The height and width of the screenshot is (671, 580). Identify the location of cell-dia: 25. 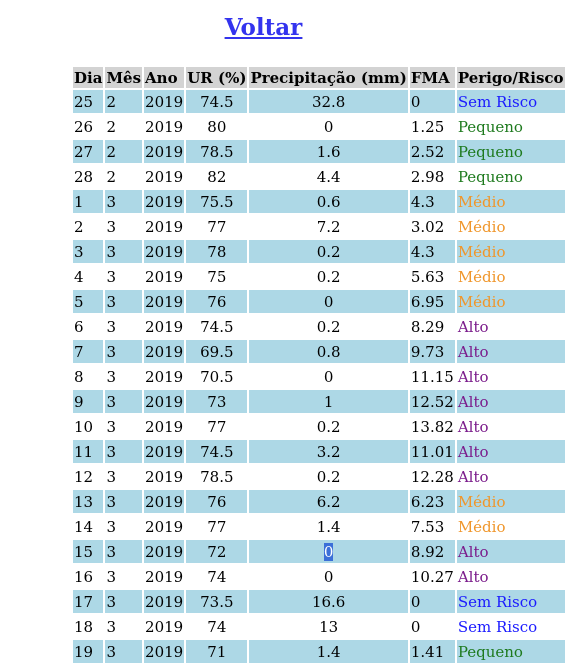
(88, 101).